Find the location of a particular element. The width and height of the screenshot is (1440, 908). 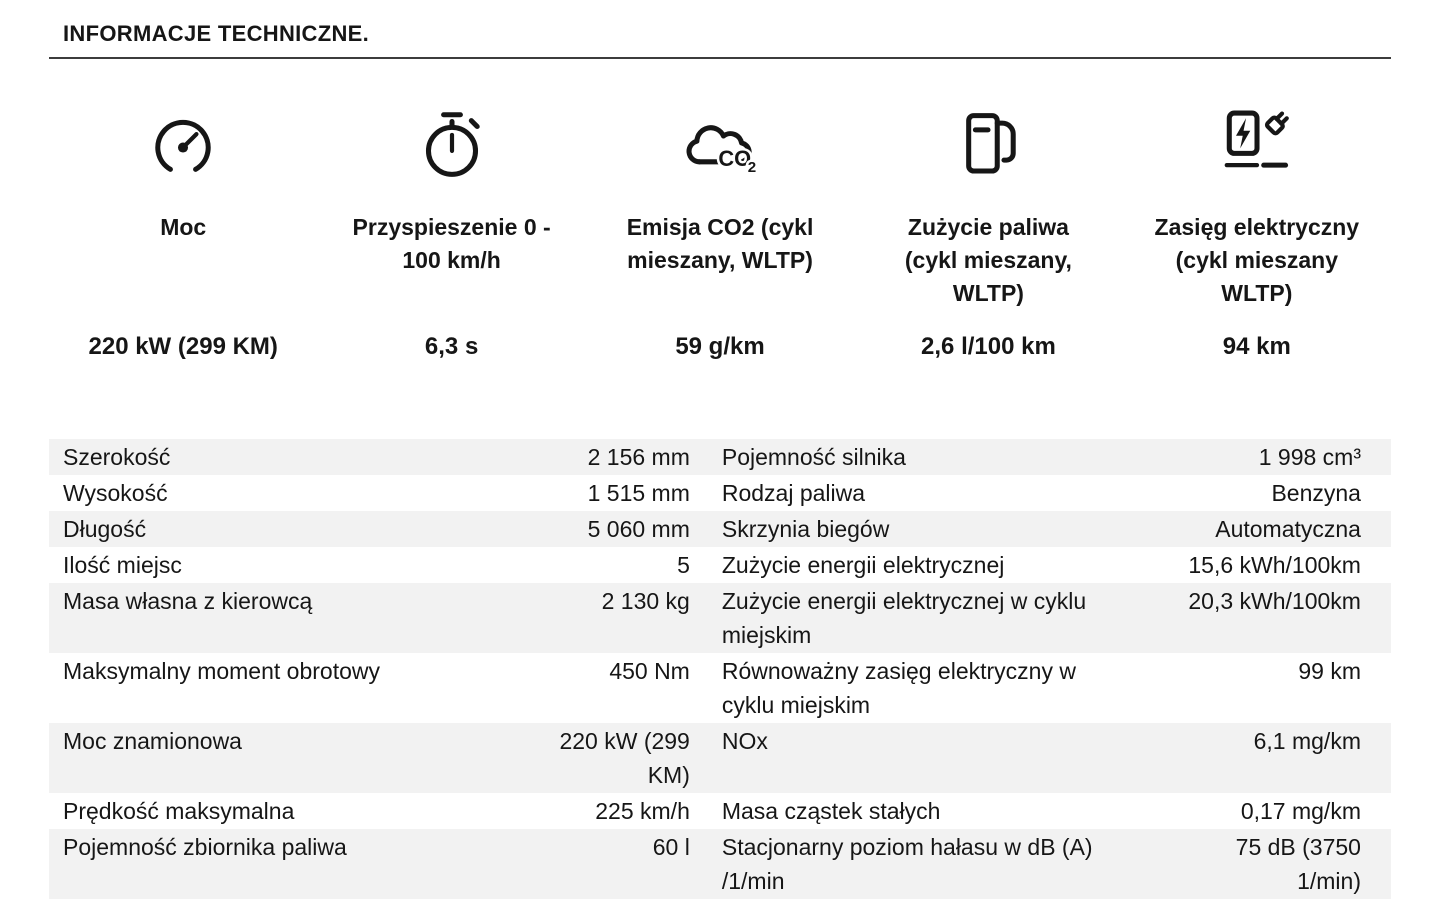

spec-value: 2 130 kg is located at coordinates (645, 601).